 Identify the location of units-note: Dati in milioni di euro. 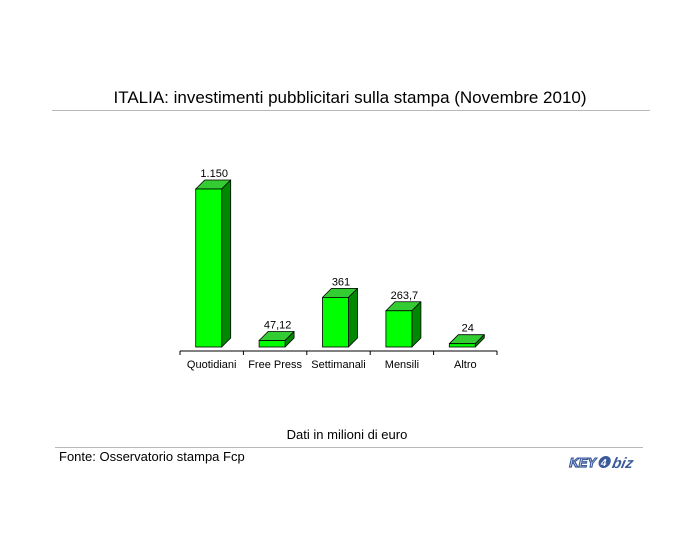
(347, 434).